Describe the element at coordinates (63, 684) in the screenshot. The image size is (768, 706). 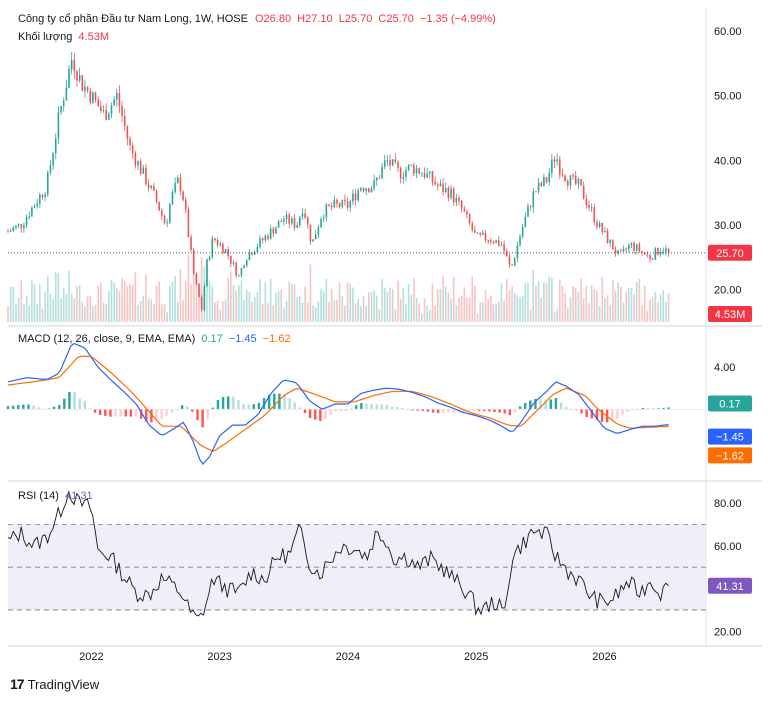
I see `tradingview-wordmark: TradingView` at that location.